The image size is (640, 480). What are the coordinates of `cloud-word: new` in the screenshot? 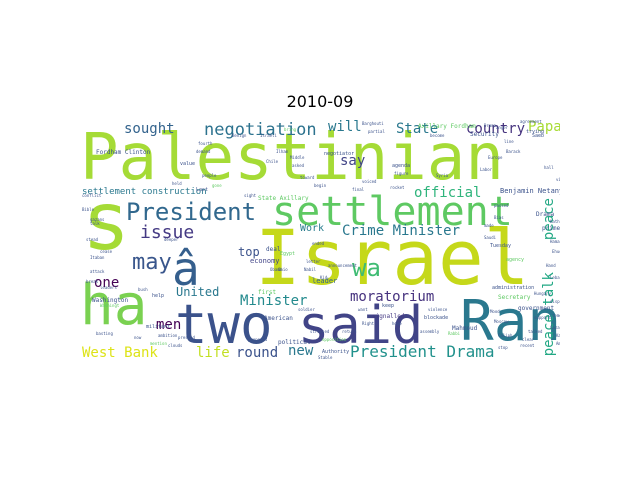 It's located at (301, 351).